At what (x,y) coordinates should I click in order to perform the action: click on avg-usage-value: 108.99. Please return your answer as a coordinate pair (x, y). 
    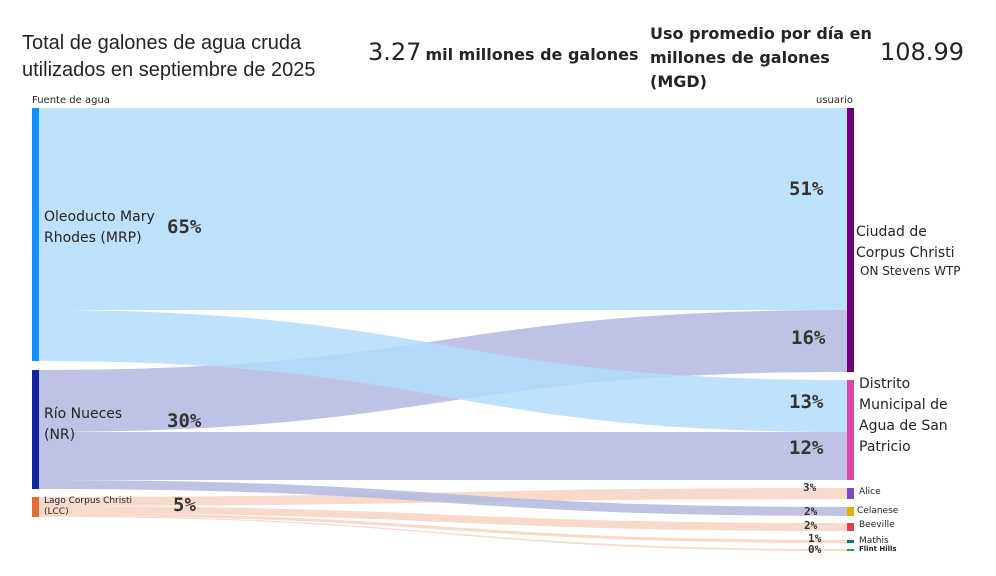
    Looking at the image, I should click on (922, 52).